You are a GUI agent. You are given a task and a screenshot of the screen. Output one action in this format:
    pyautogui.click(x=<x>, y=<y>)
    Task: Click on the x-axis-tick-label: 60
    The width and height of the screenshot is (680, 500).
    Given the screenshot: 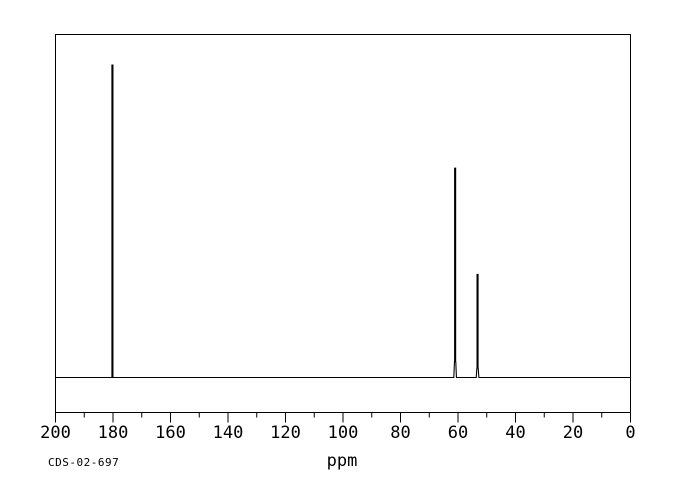 What is the action you would take?
    pyautogui.click(x=458, y=433)
    